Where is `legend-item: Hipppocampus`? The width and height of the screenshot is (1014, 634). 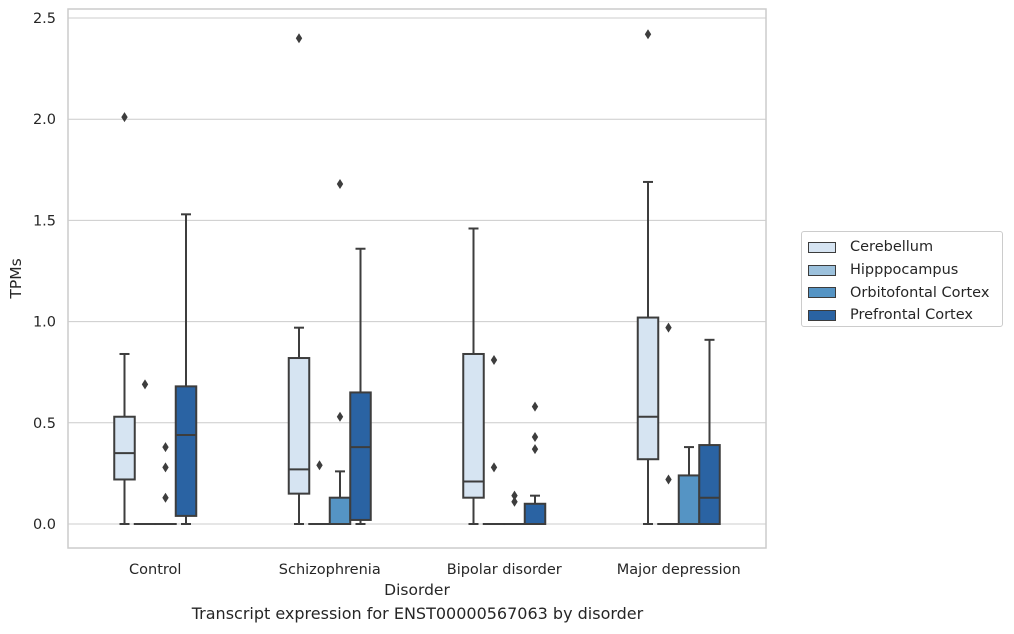
legend-item: Hipppocampus is located at coordinates (905, 270).